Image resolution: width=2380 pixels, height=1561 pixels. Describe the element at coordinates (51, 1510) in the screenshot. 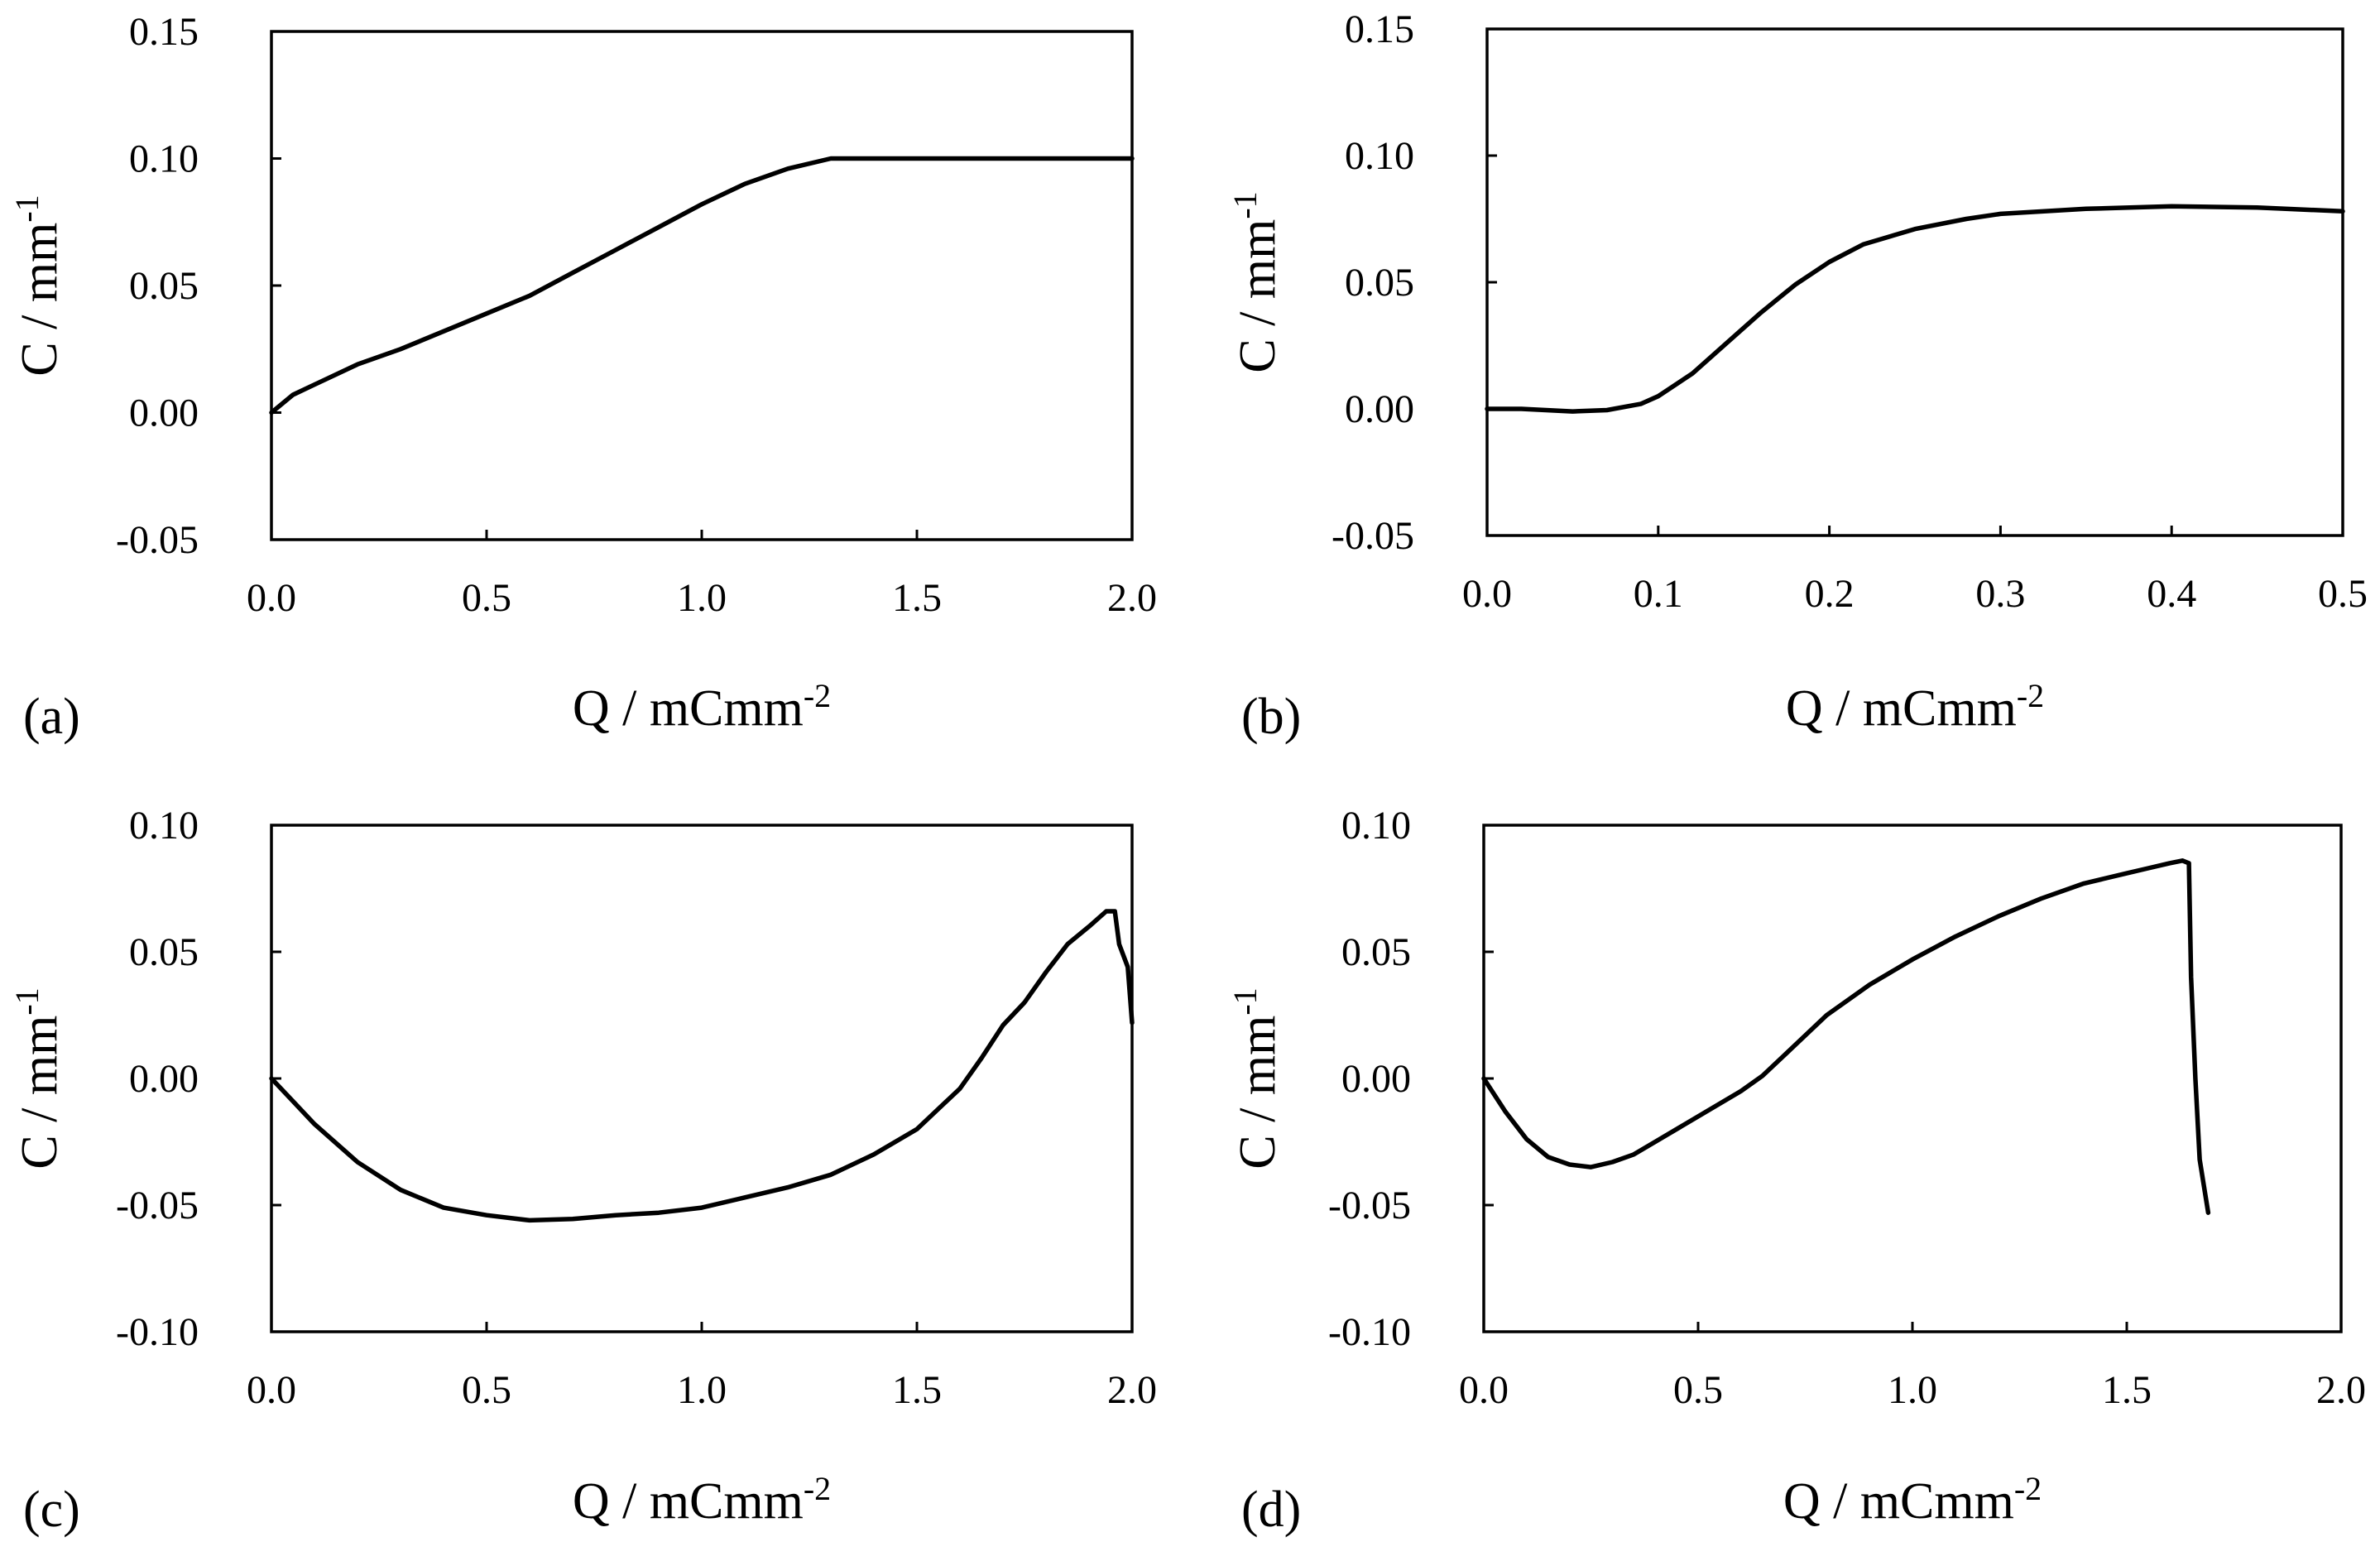

I see `panel-label: (c)` at that location.